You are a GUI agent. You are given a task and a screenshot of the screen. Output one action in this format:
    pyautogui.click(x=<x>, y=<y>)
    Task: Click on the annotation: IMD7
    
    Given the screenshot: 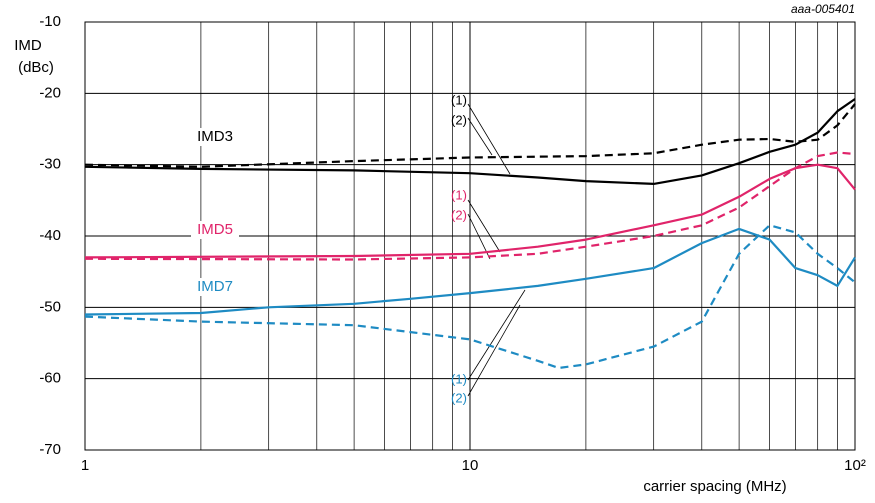 What is the action you would take?
    pyautogui.click(x=215, y=286)
    